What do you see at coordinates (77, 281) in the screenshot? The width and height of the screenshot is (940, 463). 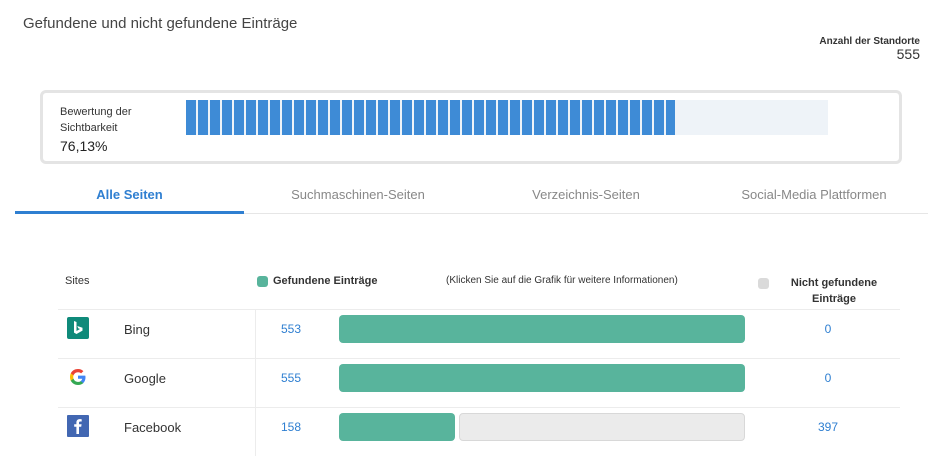 I see `column-sites: Sites` at bounding box center [77, 281].